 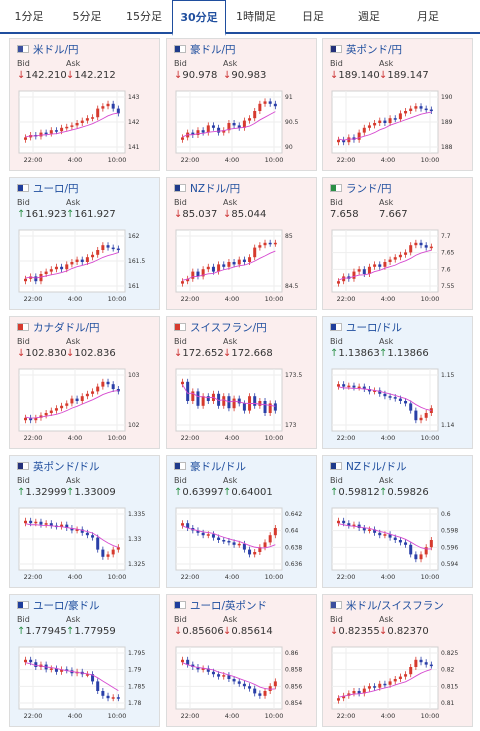 What do you see at coordinates (228, 327) in the screenshot?
I see `currency-pair-link: スイスフラン/円` at bounding box center [228, 327].